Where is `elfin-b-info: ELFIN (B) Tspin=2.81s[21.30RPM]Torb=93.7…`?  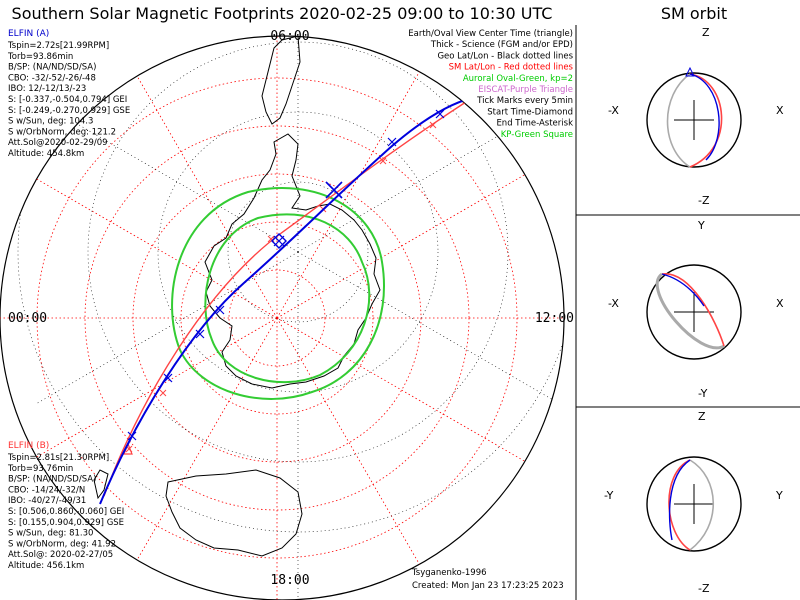
elfin-b-info: ELFIN (B) Tspin=2.81s[21.30RPM]Torb=93.7… is located at coordinates (65, 506).